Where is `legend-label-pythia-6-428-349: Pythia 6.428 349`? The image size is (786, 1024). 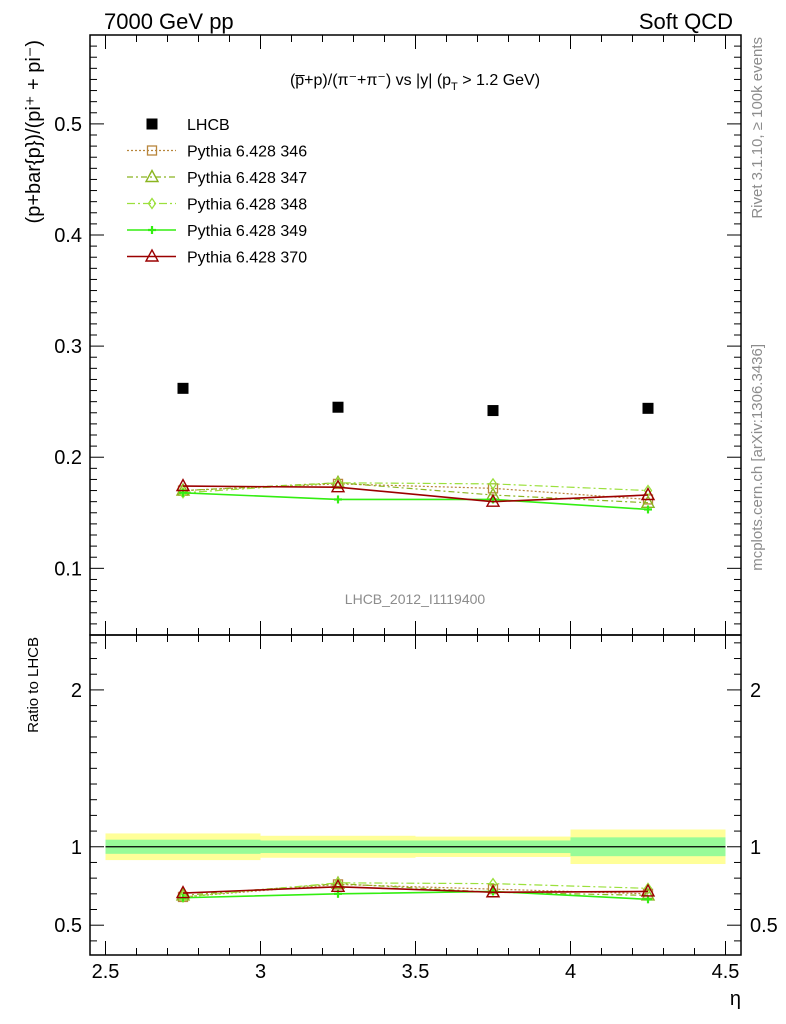
legend-label-pythia-6-428-349: Pythia 6.428 349 is located at coordinates (247, 231).